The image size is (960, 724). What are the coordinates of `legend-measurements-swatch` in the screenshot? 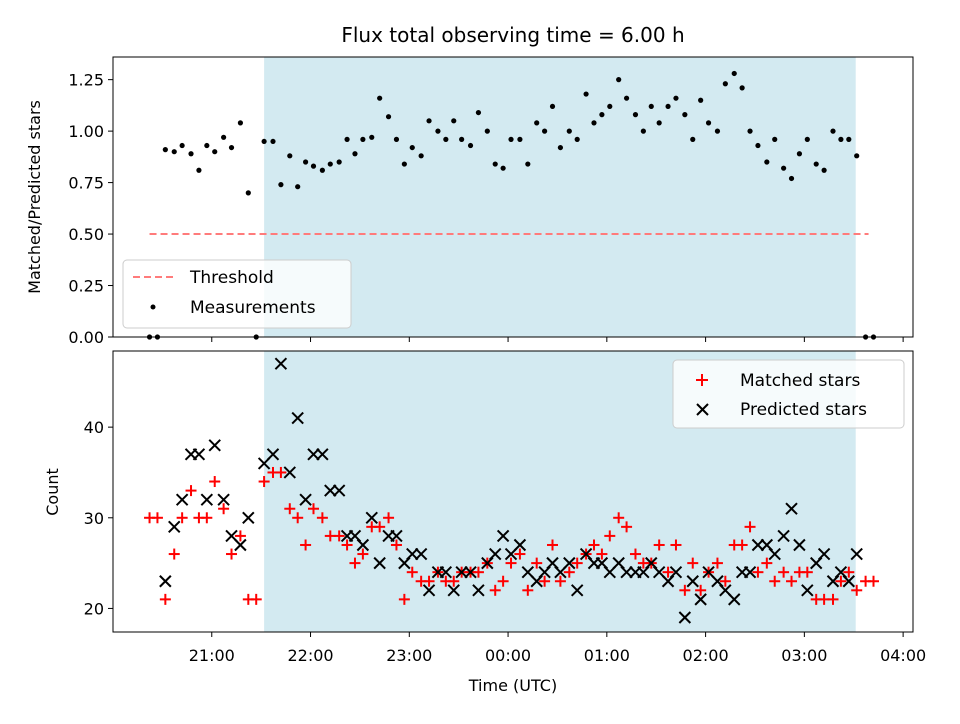 It's located at (153, 307).